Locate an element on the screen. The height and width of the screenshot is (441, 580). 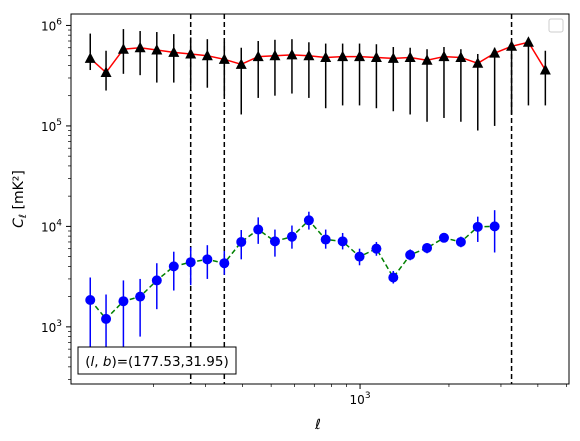
y-axis-label: Cℓ [mK²] is located at coordinates (20, 199).